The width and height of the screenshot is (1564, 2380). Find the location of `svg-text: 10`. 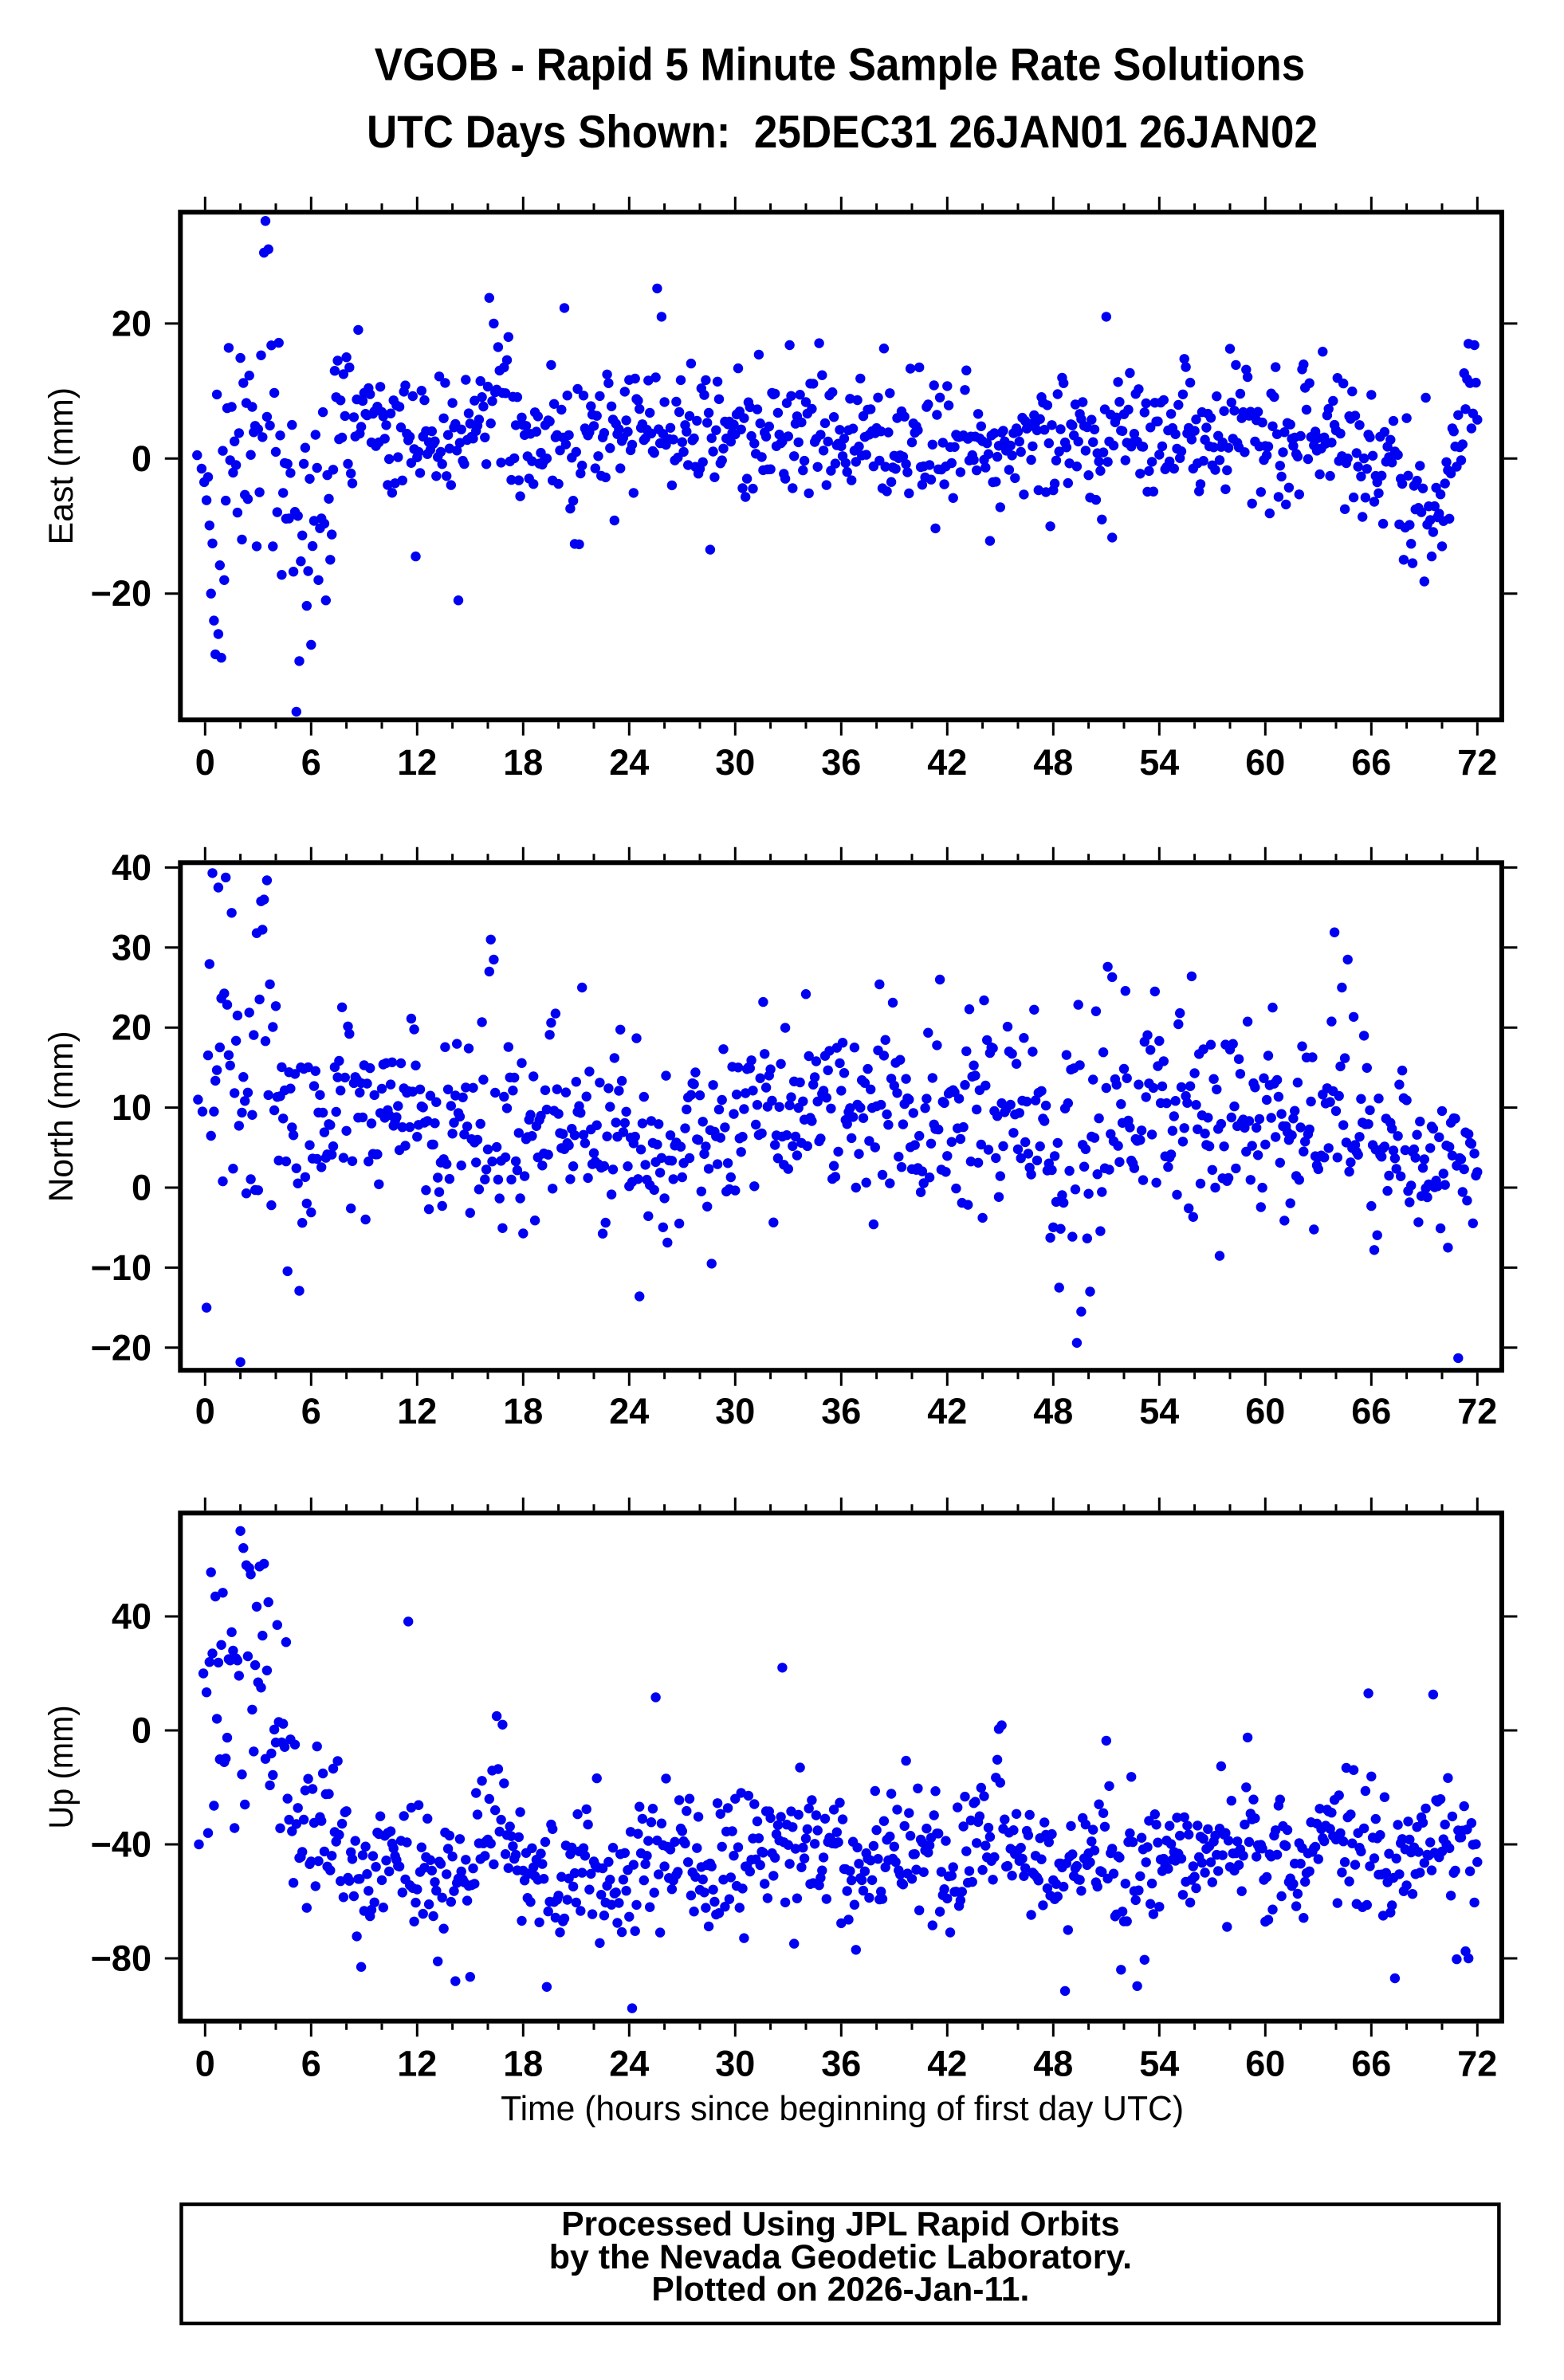

svg-text: 10 is located at coordinates (131, 1107).